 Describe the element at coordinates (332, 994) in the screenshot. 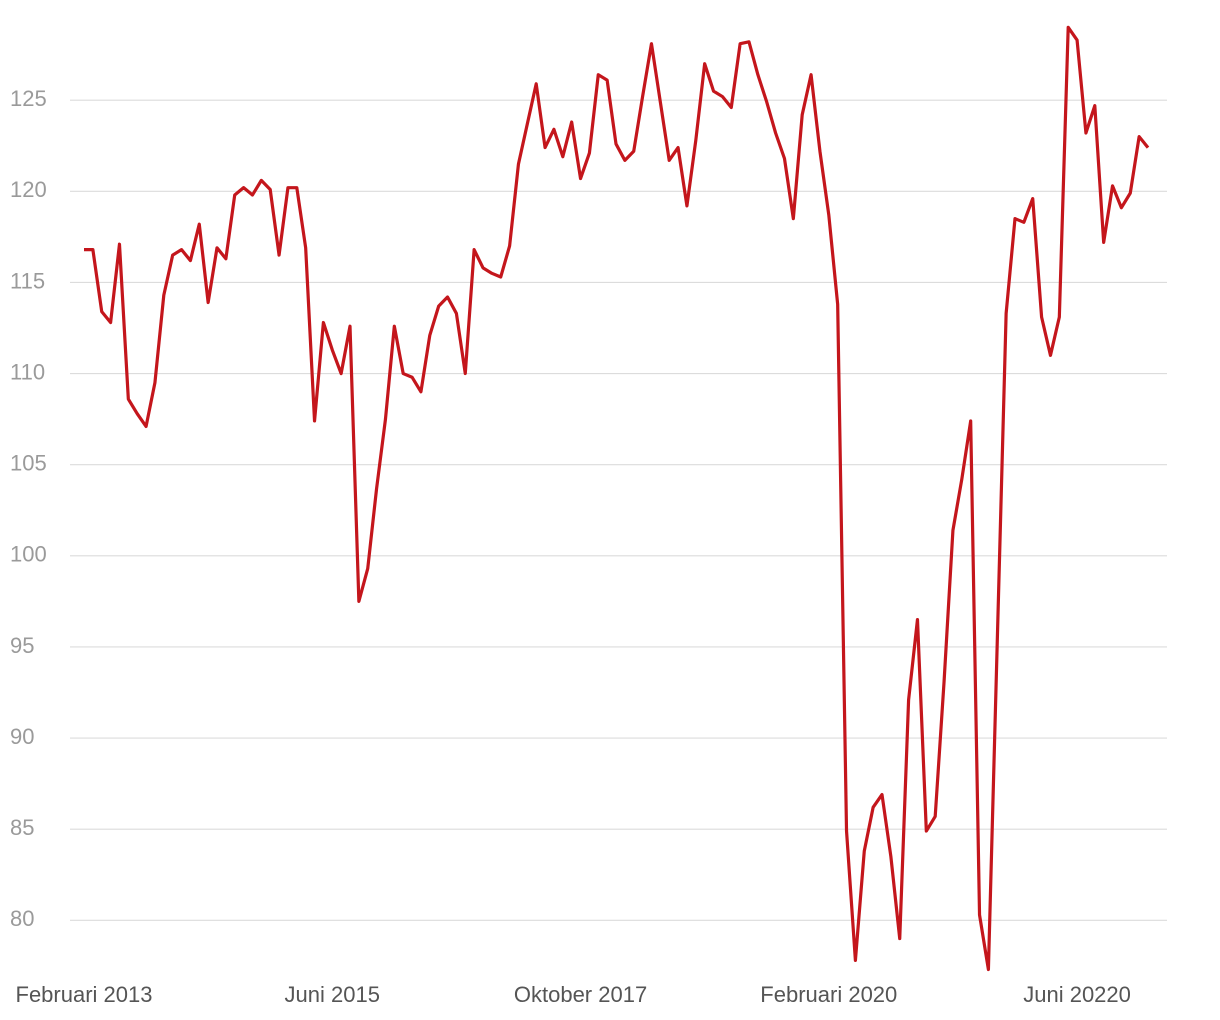

I see `x-tick-label: Juni 2015` at that location.